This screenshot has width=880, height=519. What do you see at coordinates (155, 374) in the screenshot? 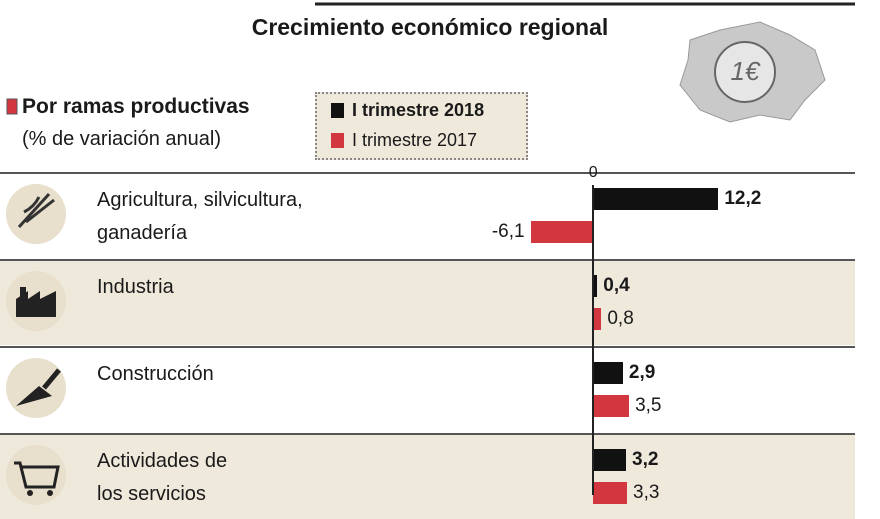
I see `category-label: Construcción` at bounding box center [155, 374].